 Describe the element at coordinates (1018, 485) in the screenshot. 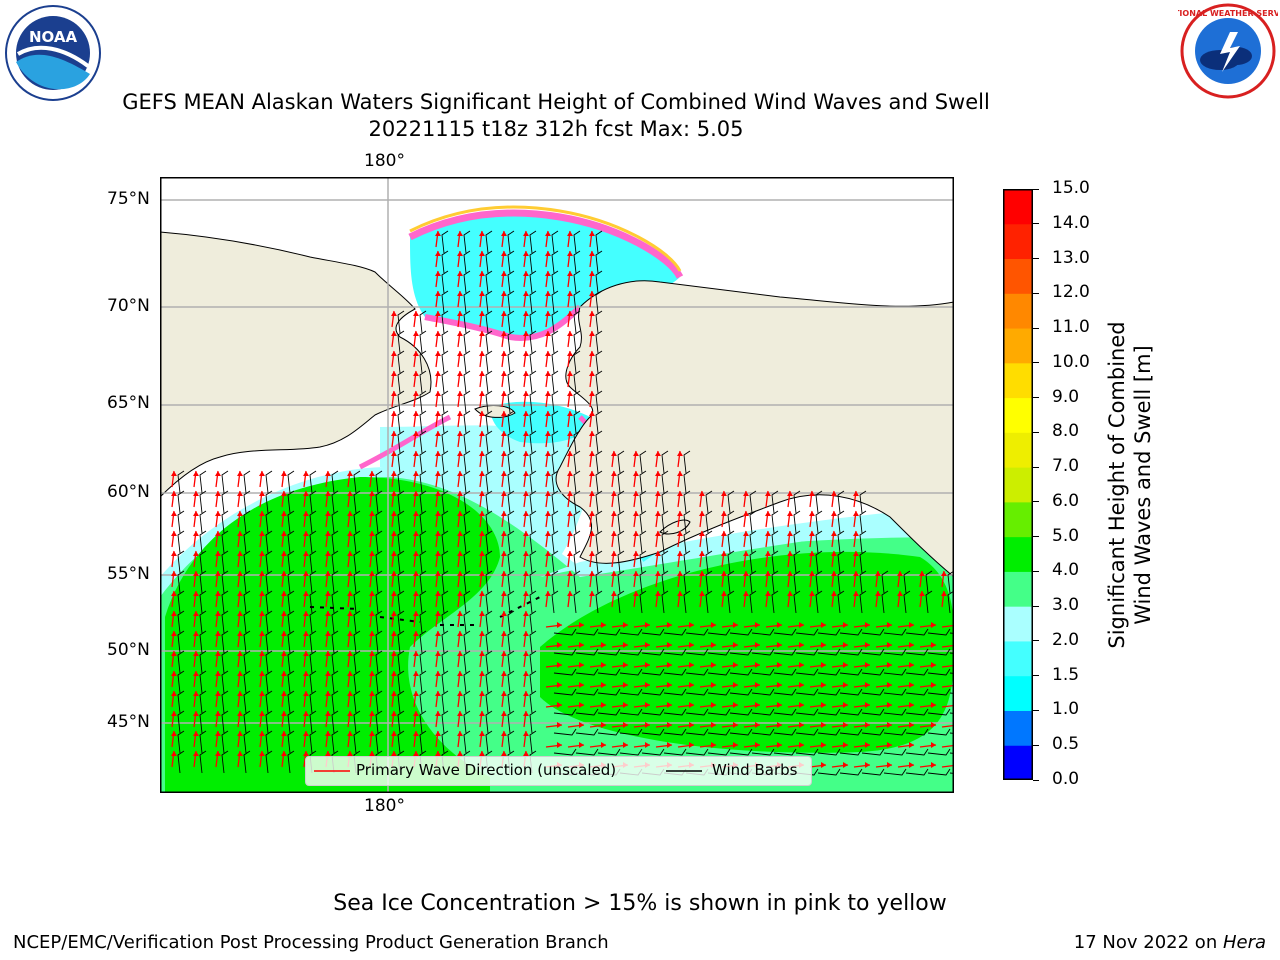

I see `colorbar` at that location.